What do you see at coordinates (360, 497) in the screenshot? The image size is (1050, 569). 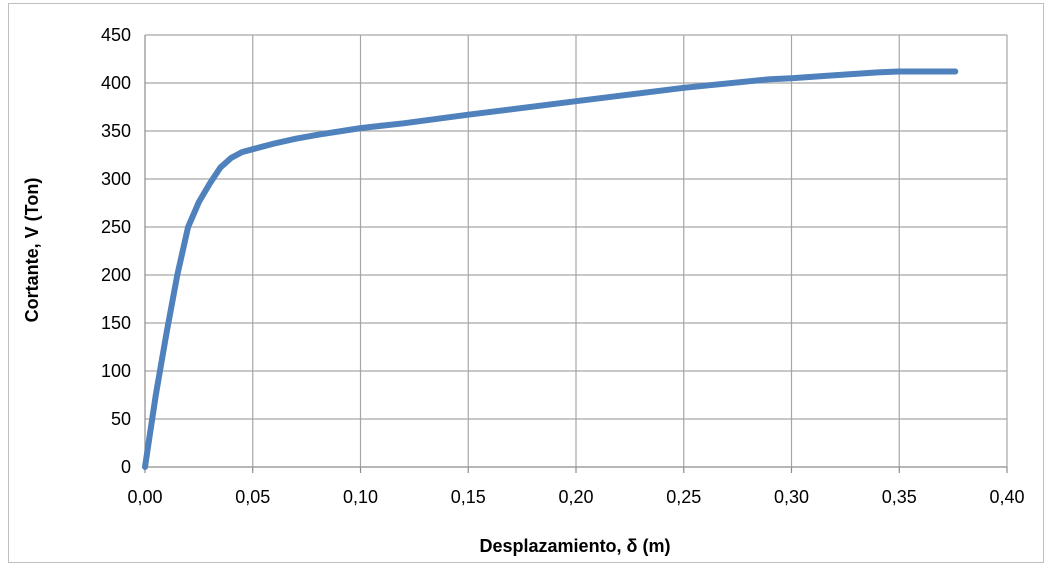 I see `x-tick-label: 0,10` at bounding box center [360, 497].